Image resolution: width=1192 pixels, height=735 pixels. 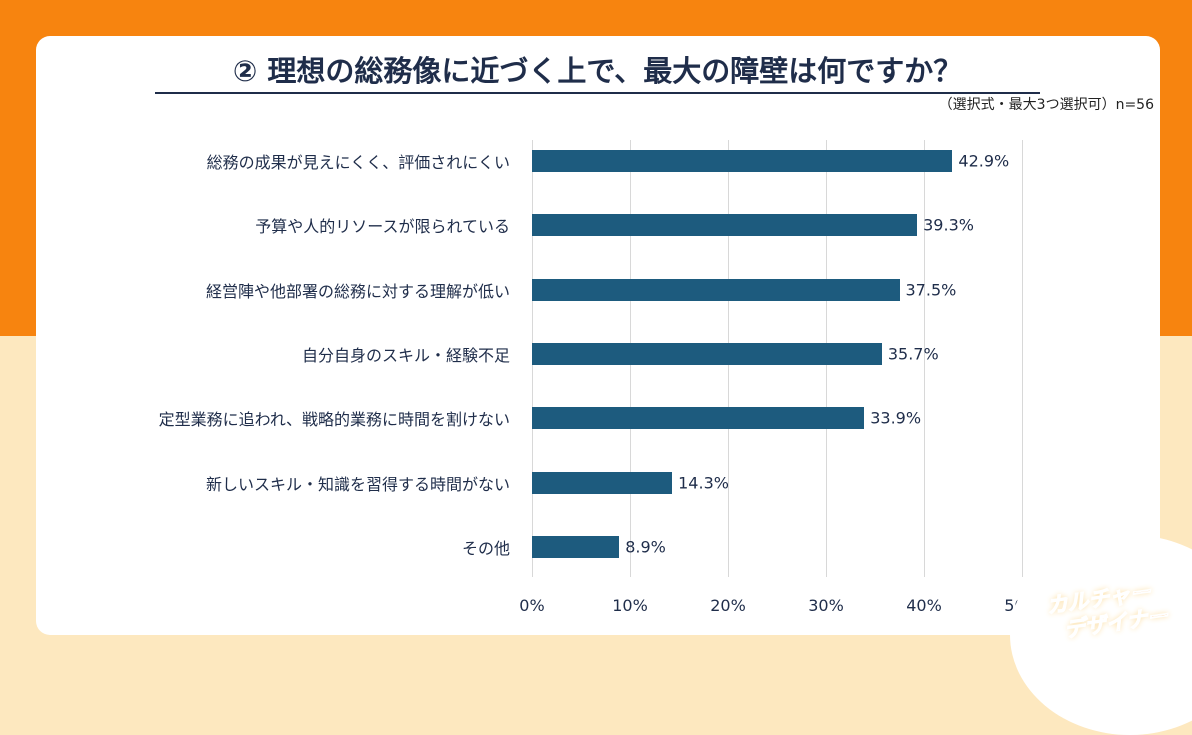 What do you see at coordinates (597, 71) in the screenshot?
I see `page-title: ② 理想の総務像に近づく上で、最大の障壁は何ですか？` at bounding box center [597, 71].